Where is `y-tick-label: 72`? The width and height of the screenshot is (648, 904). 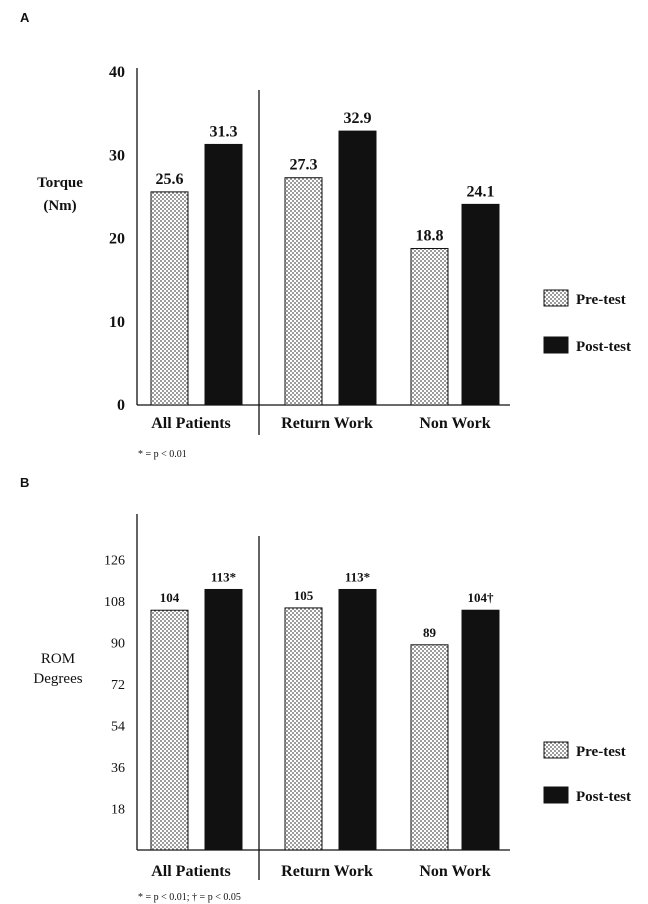
y-tick-label: 72 is located at coordinates (118, 685).